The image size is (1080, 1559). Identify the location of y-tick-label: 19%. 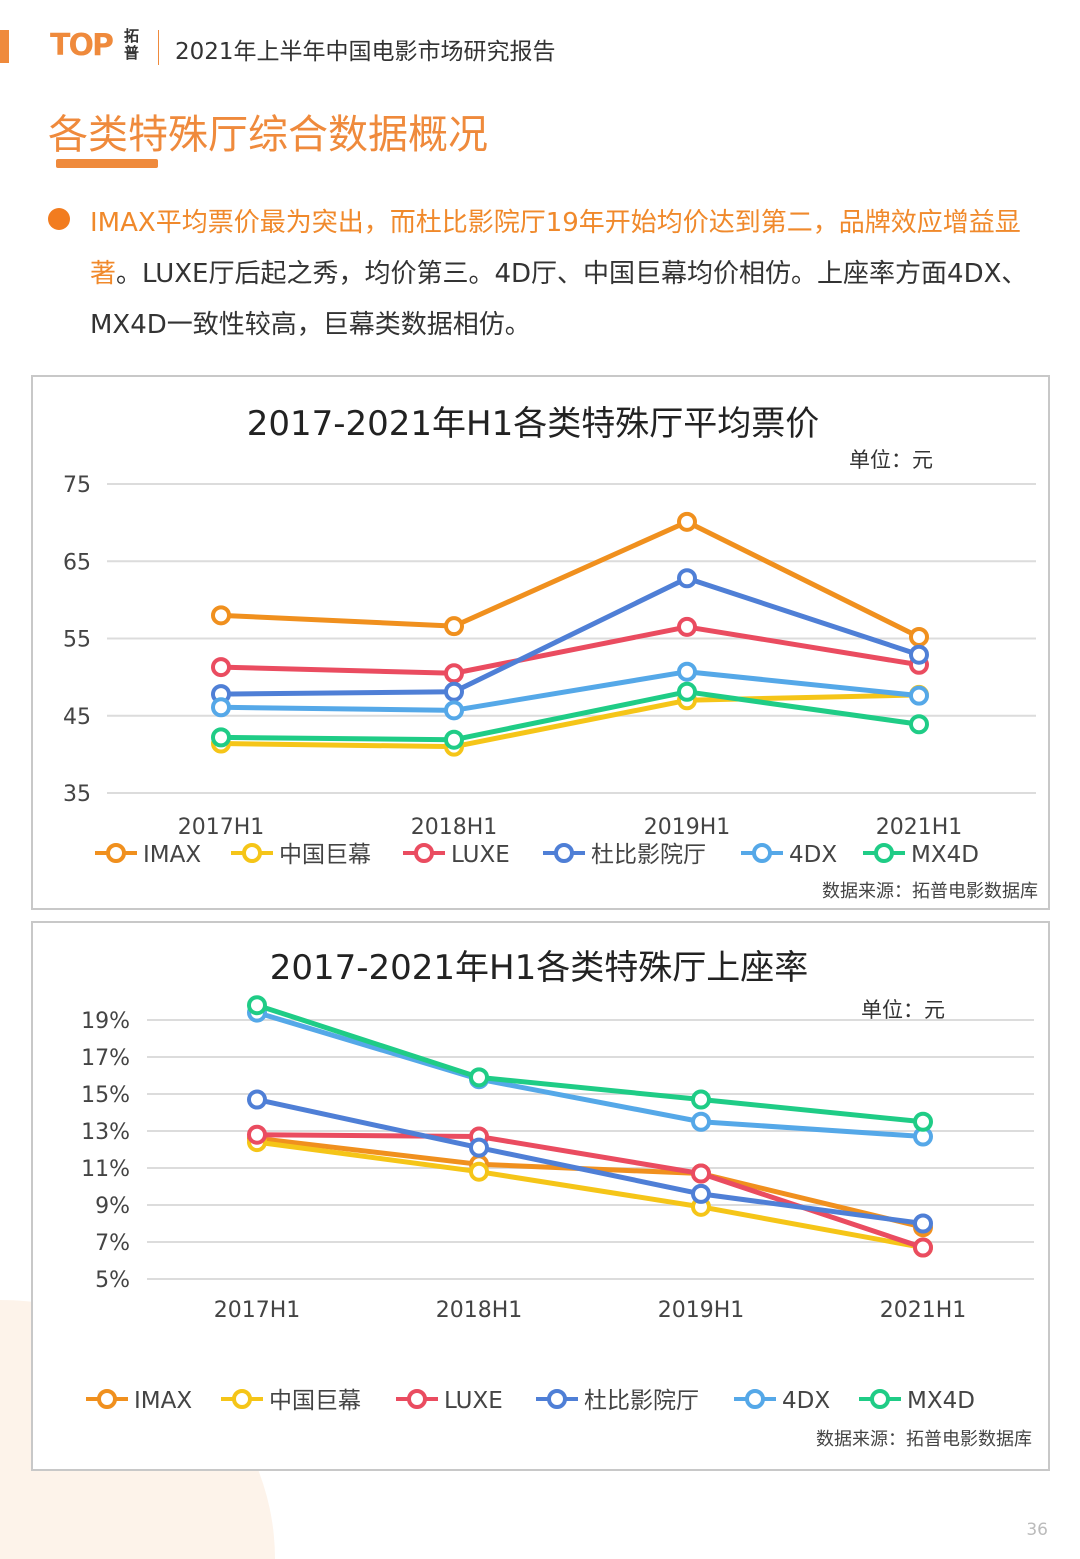
(105, 1021).